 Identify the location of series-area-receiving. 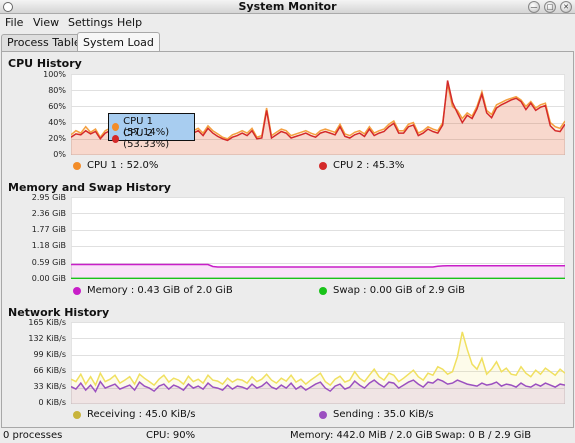
(318, 367).